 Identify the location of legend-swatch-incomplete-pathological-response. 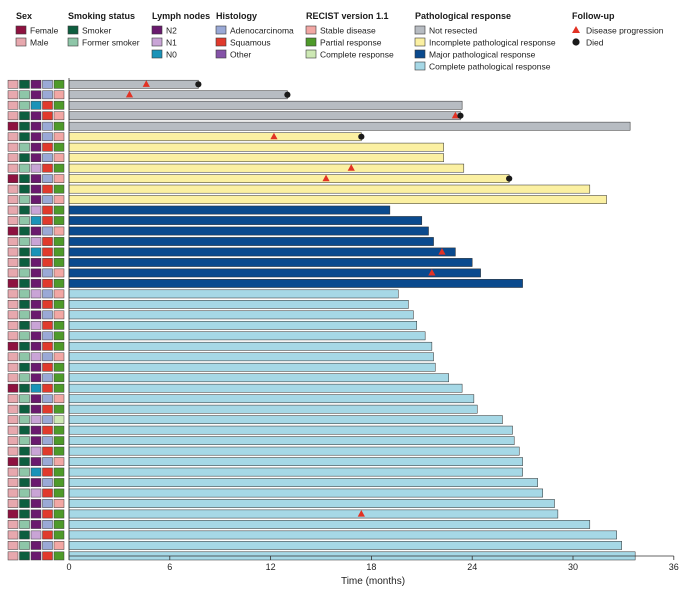
(420, 42).